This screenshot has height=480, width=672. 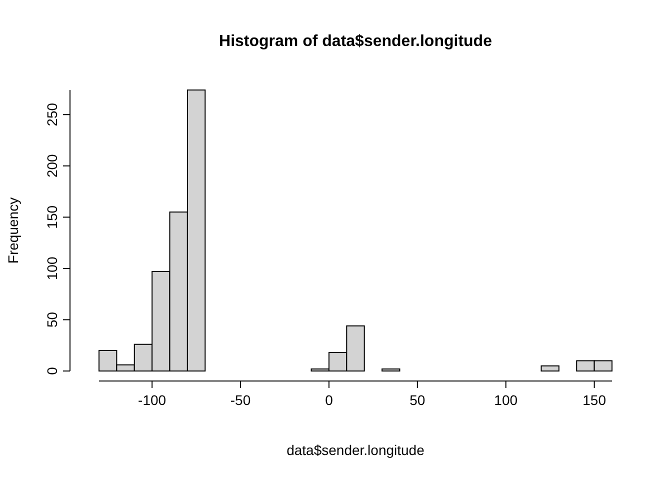 I want to click on x-axis-title: data$sender.longitude, so click(x=355, y=450).